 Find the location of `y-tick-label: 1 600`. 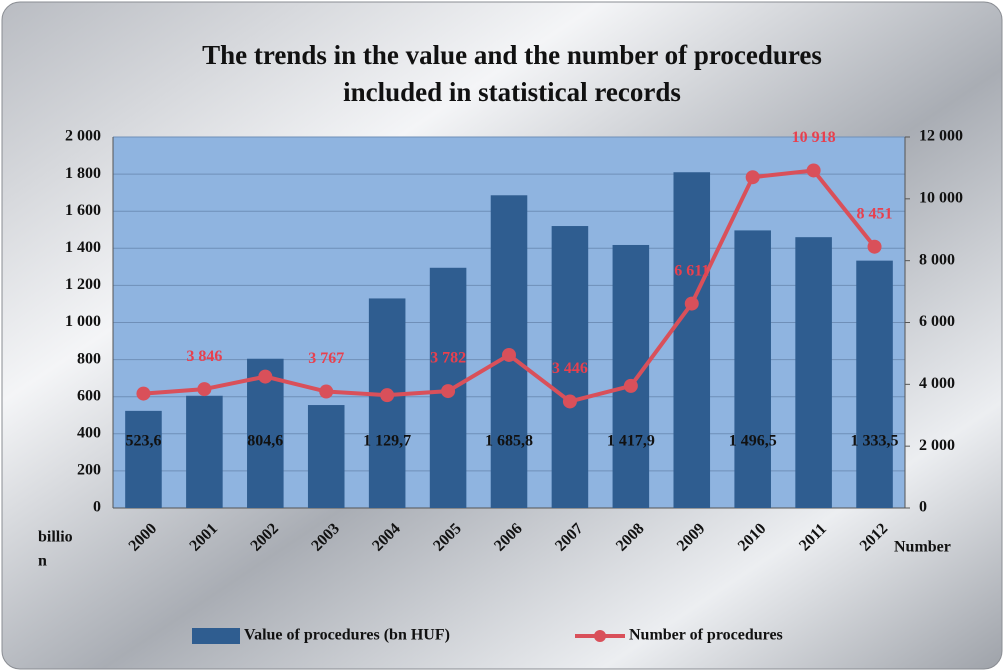

y-tick-label: 1 600 is located at coordinates (83, 210).